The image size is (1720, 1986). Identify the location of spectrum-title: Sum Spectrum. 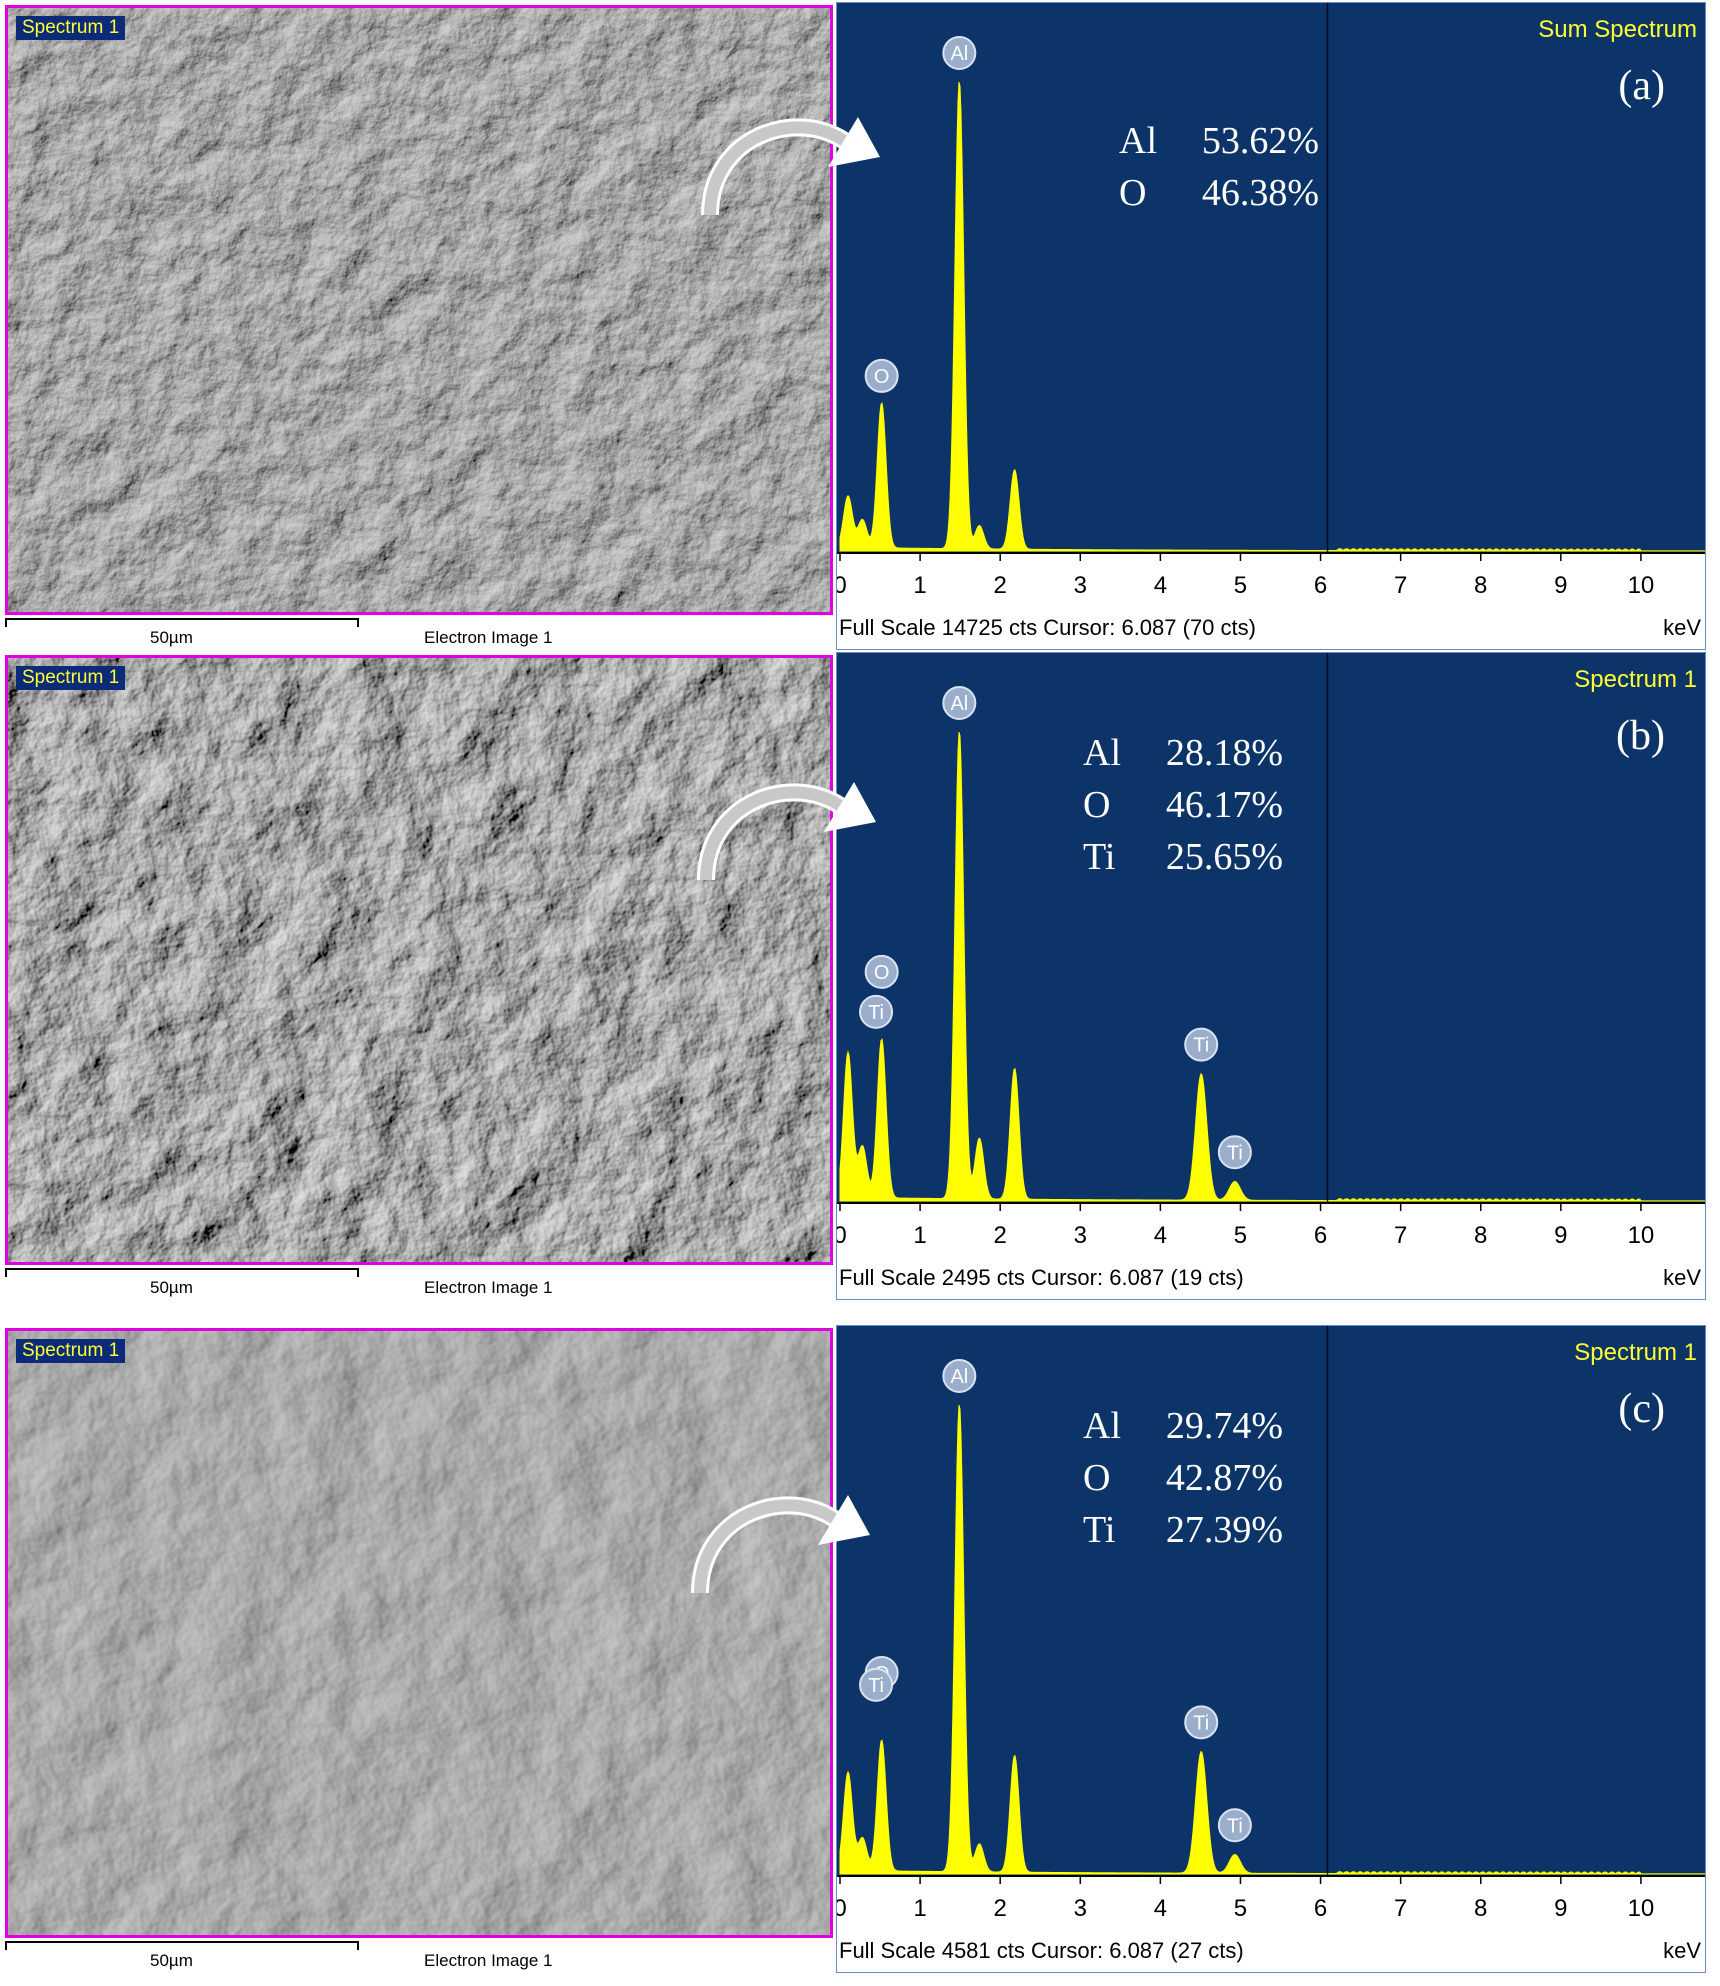
(1617, 29).